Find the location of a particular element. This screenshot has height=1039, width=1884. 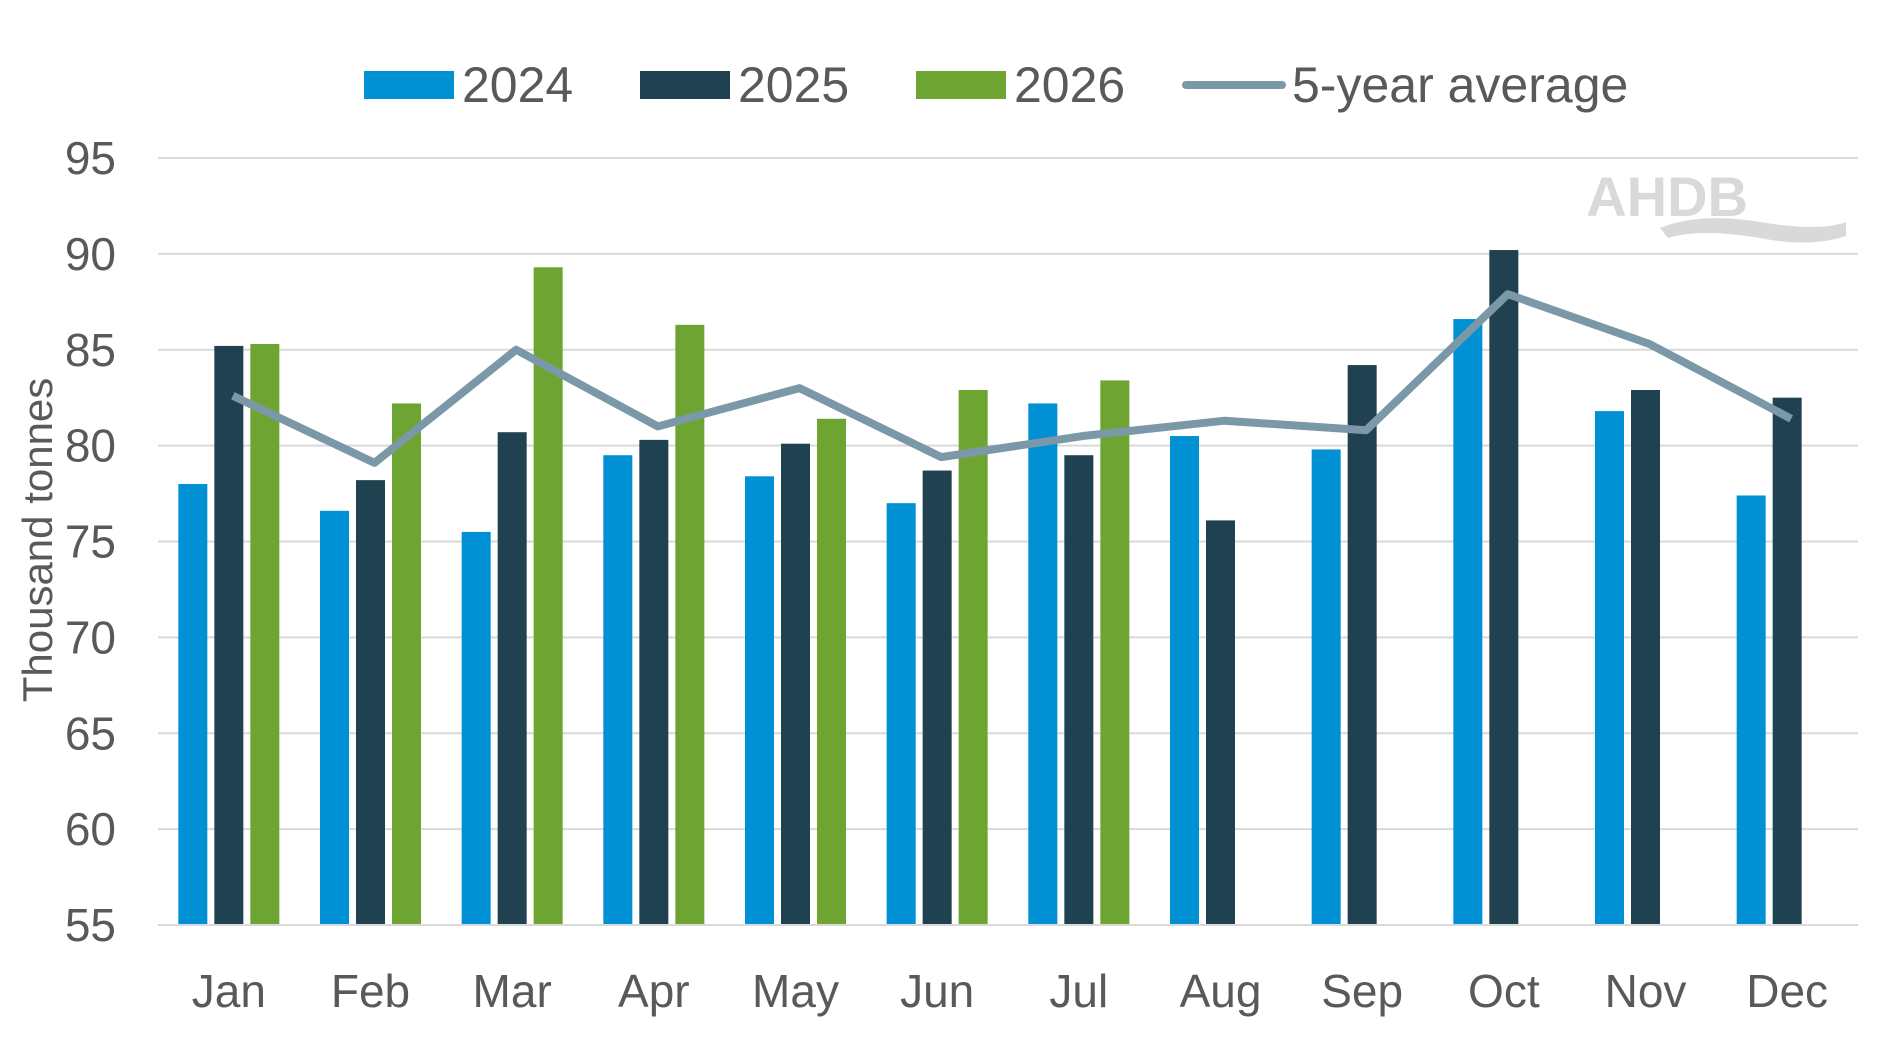

legend-label-2026: 2026 is located at coordinates (1069, 85).